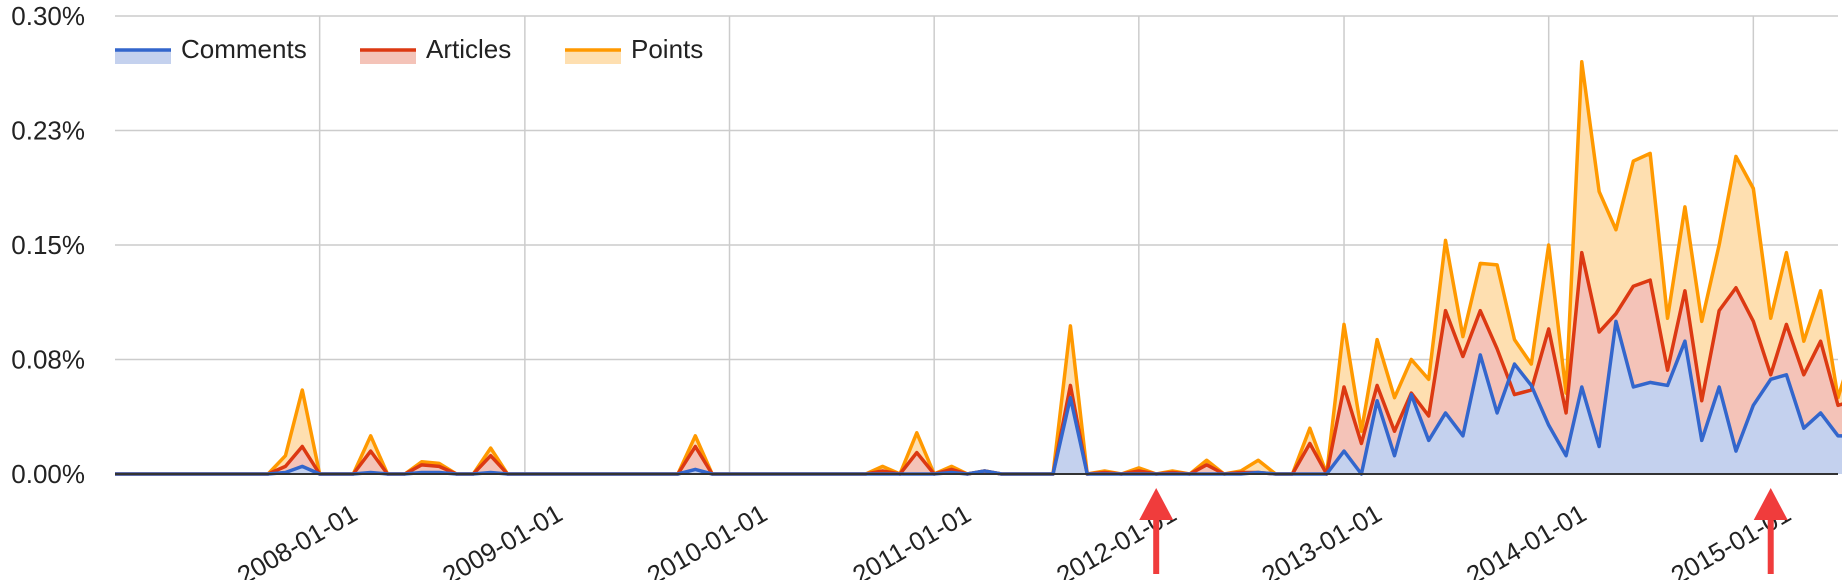 The image size is (1842, 580). Describe the element at coordinates (388, 57) in the screenshot. I see `legend-swatch-articles` at that location.